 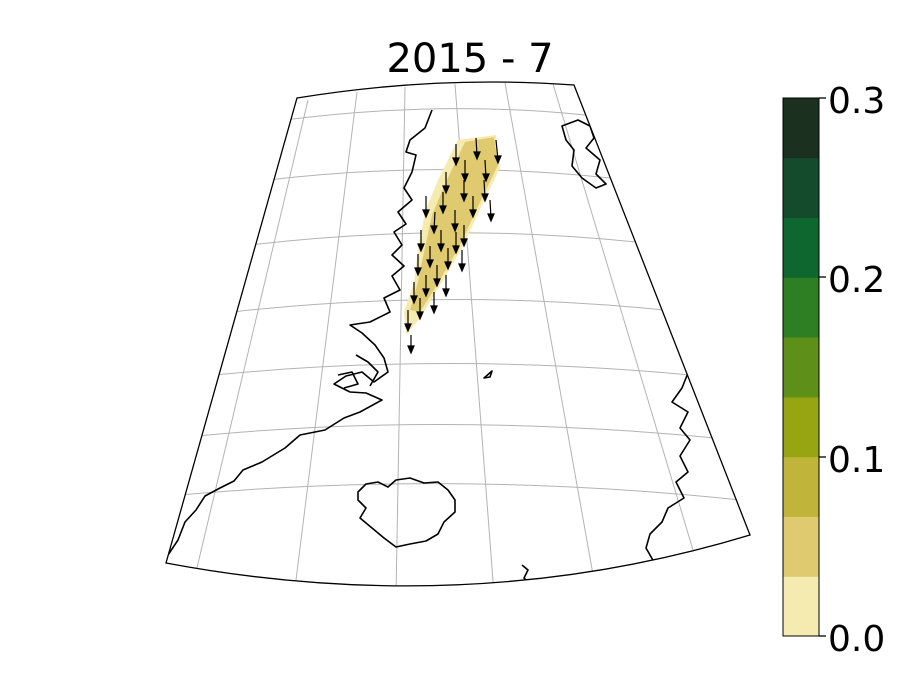 I want to click on colorbar-frame, so click(x=801, y=367).